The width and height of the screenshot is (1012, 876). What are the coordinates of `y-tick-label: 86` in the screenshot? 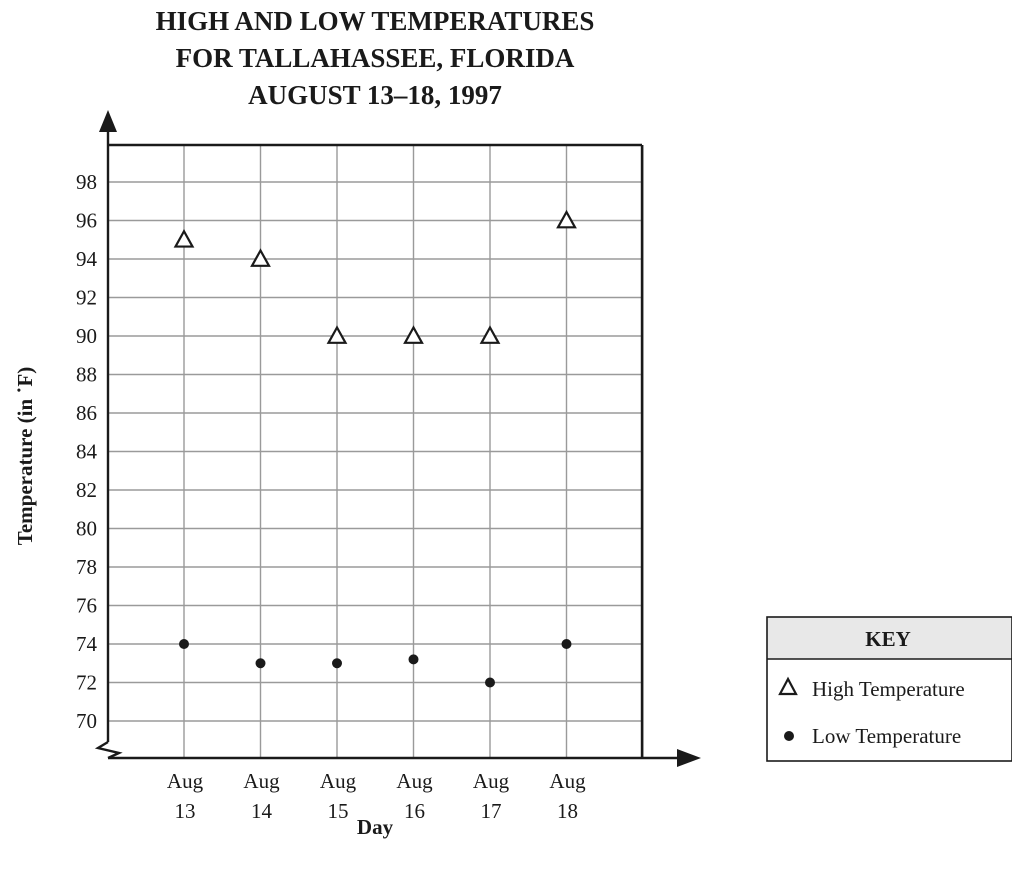 It's located at (86, 413).